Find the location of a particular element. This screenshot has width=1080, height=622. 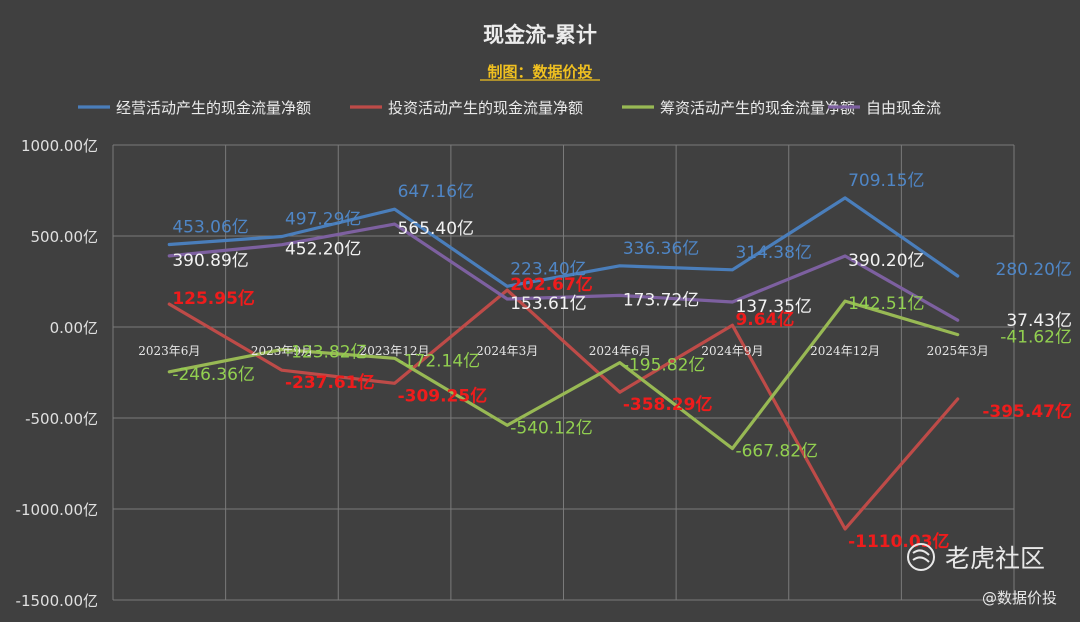

data-label: 37.43亿 is located at coordinates (1039, 321).